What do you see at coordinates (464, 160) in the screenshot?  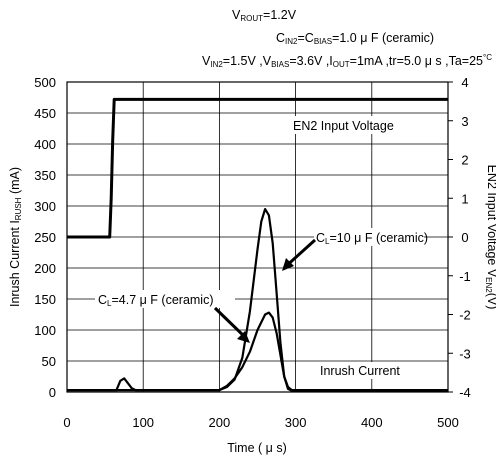 I see `y2-tick-label: 2` at bounding box center [464, 160].